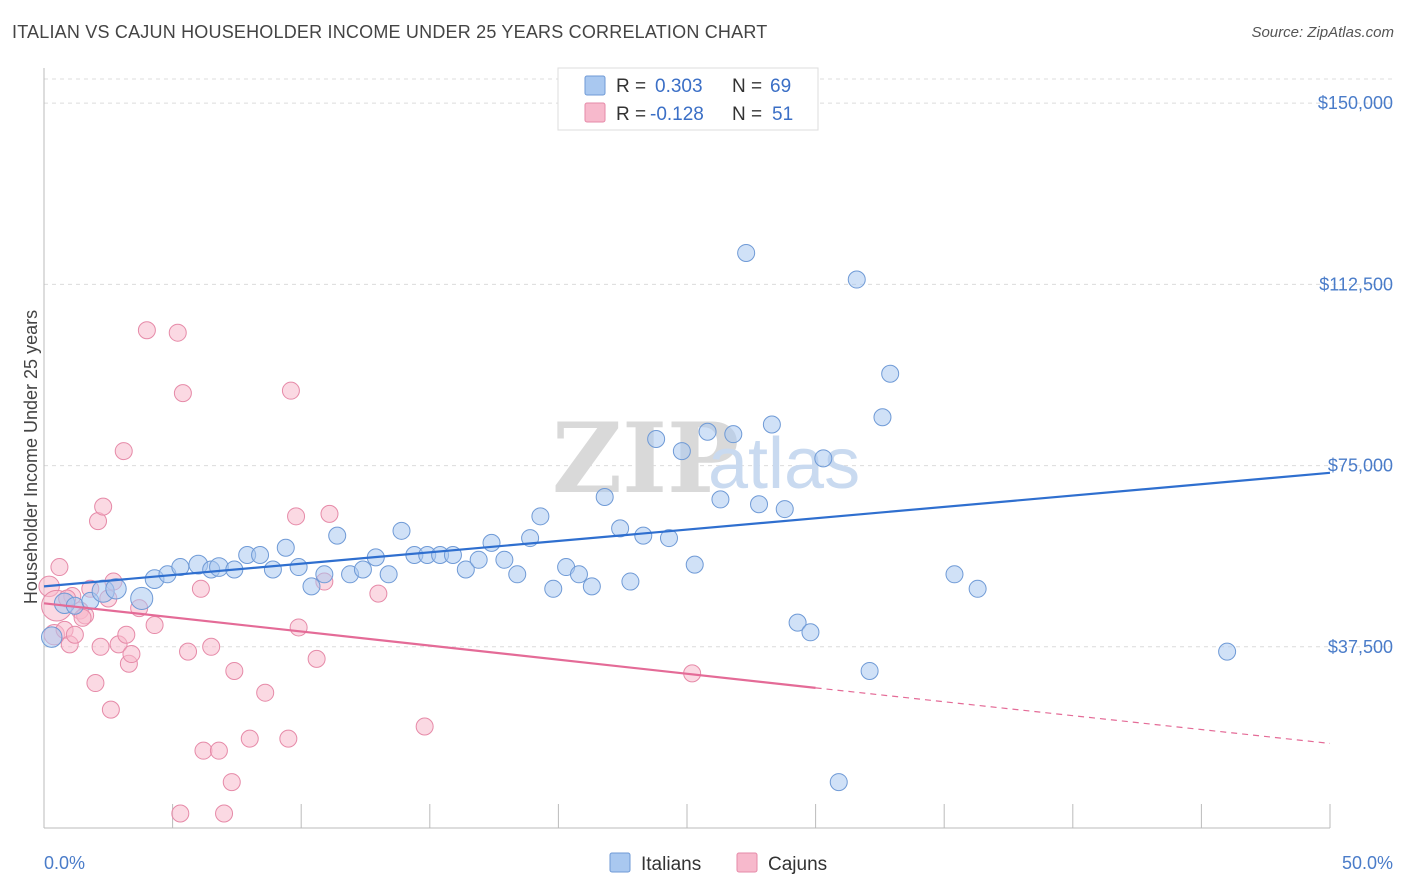 Image resolution: width=1406 pixels, height=892 pixels. What do you see at coordinates (631, 86) in the screenshot?
I see `legend-r-label-italians: R =` at bounding box center [631, 86].